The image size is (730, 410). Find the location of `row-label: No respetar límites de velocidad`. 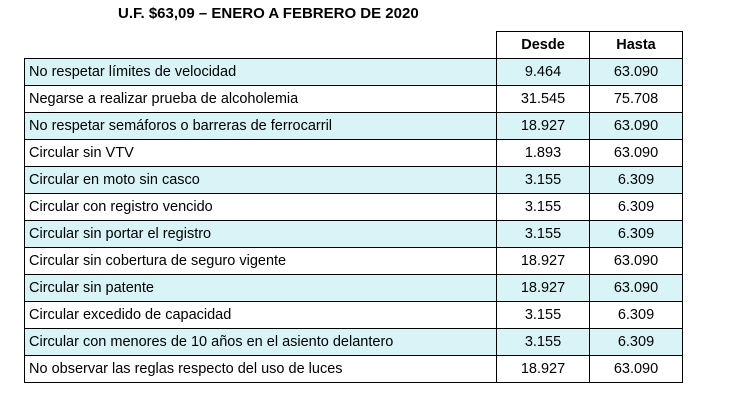

row-label: No respetar límites de velocidad is located at coordinates (260, 72).